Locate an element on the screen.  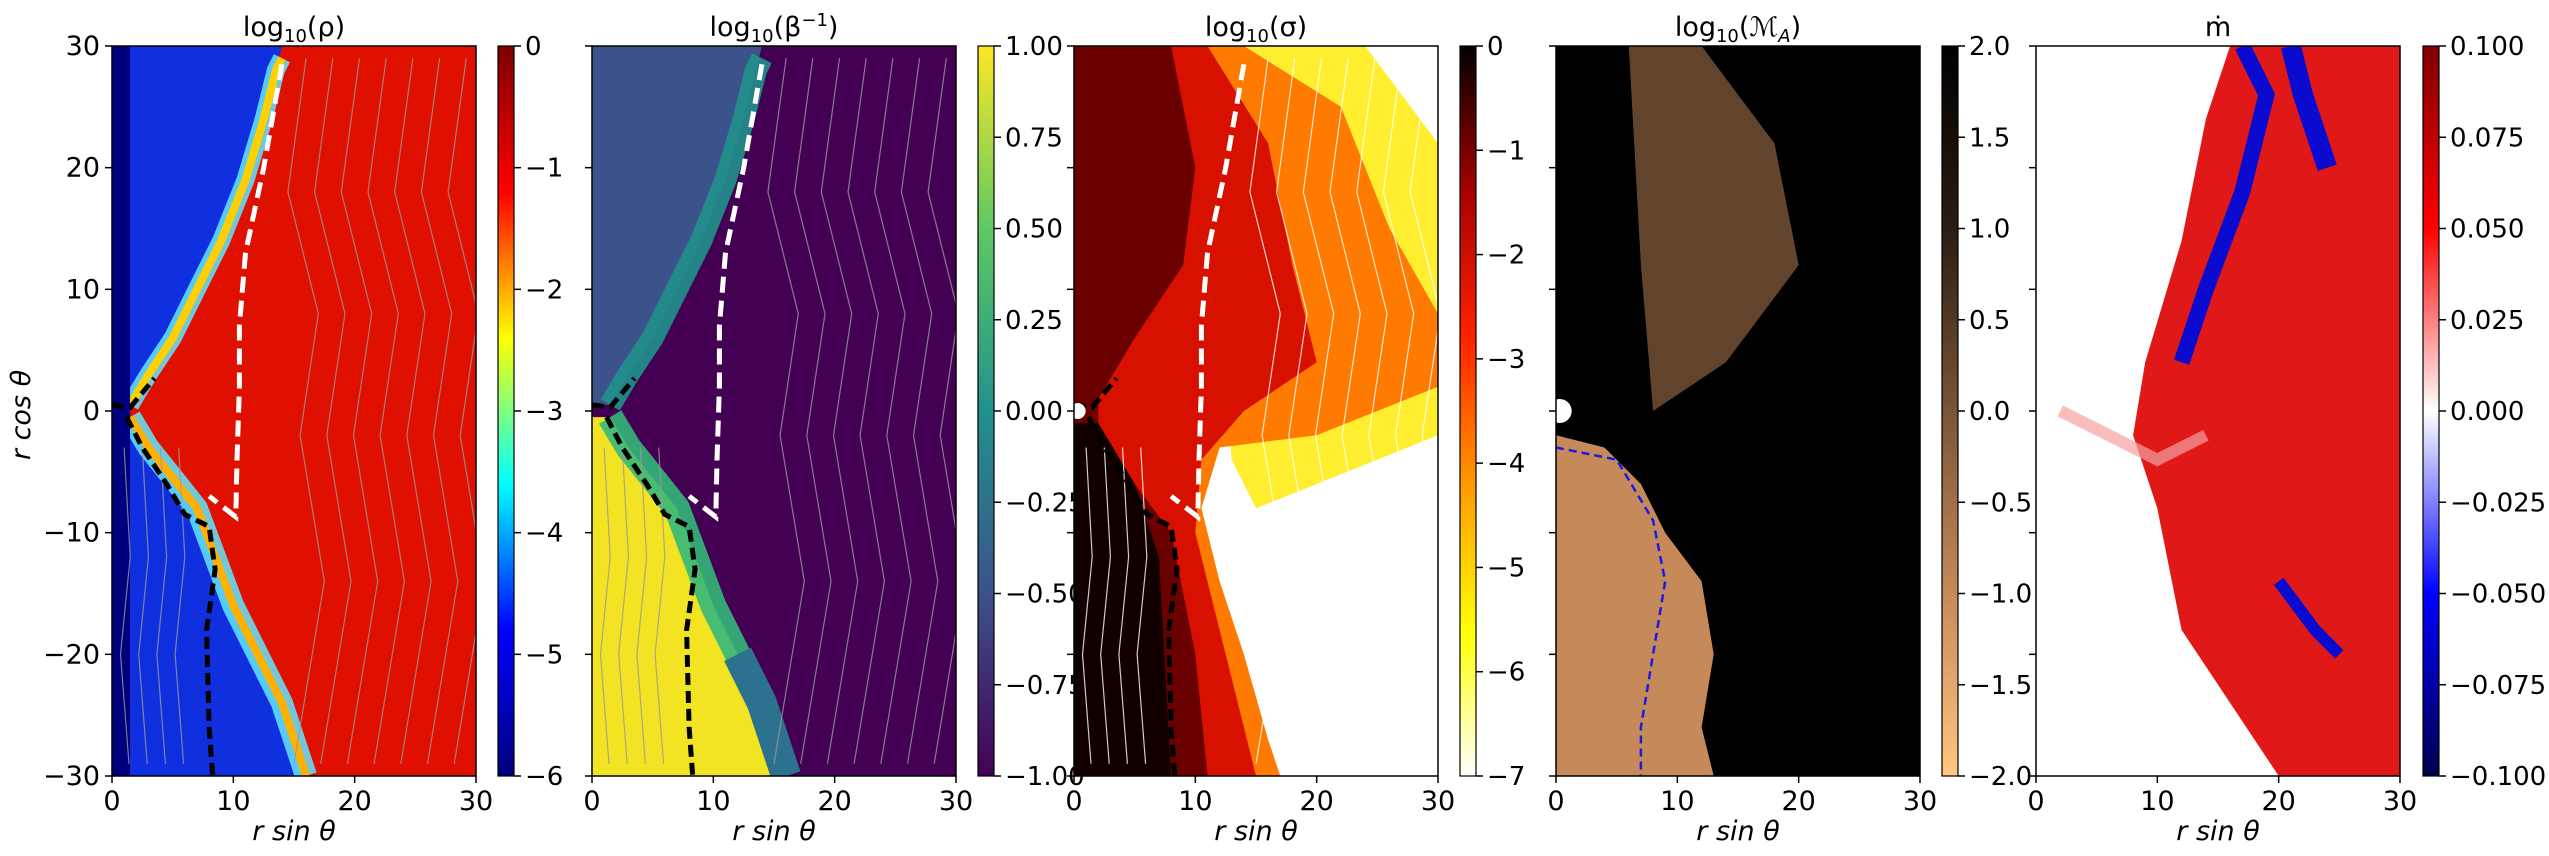
colorbar-tick-label: −0.025 is located at coordinates (2498, 503).